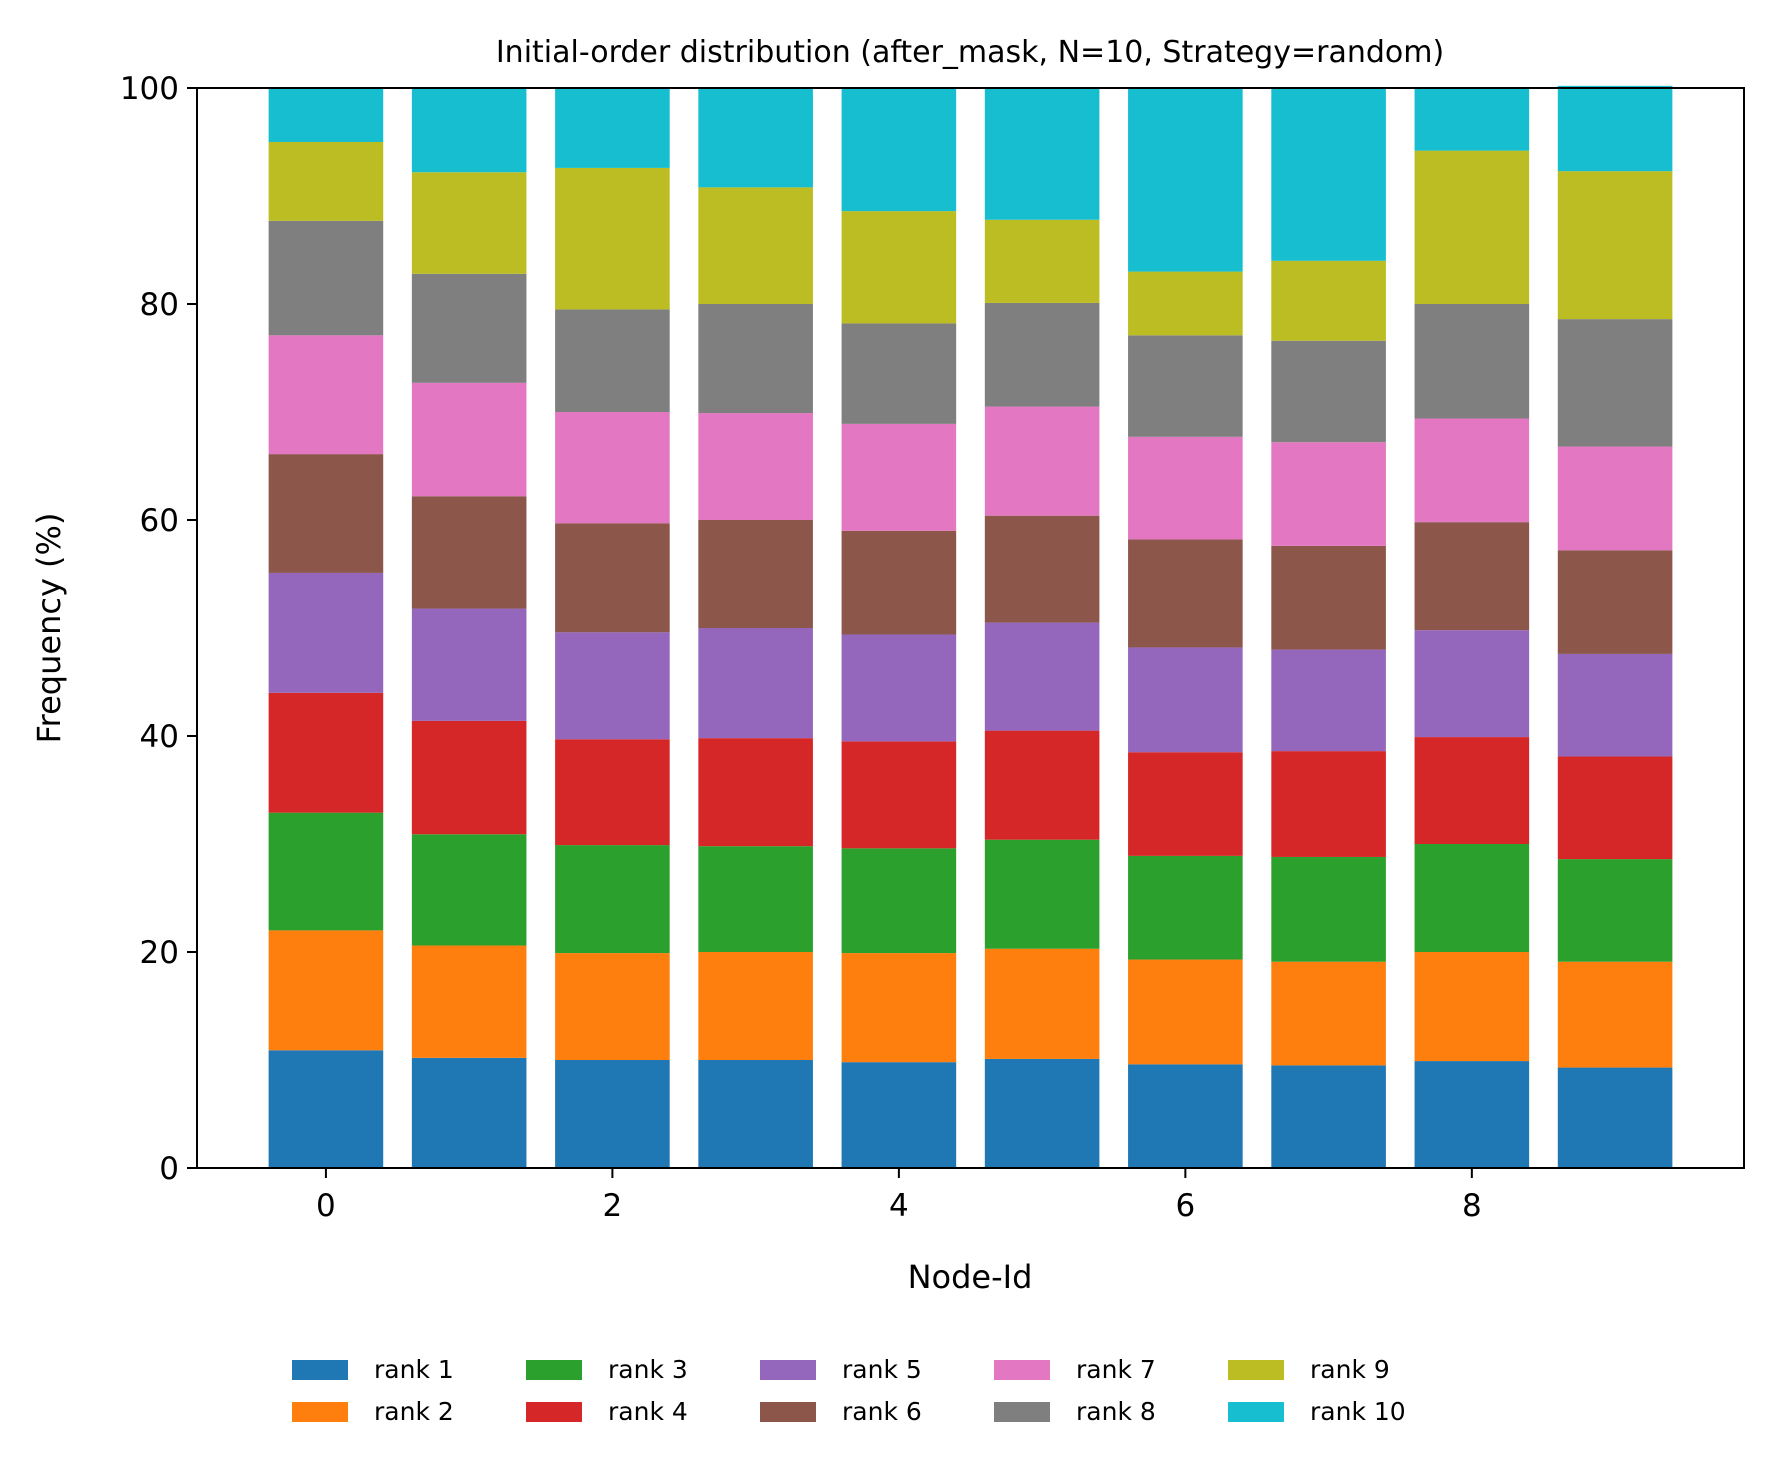 The image size is (1770, 1467). What do you see at coordinates (1116, 1369) in the screenshot?
I see `legend-label-rank-7: rank 7` at bounding box center [1116, 1369].